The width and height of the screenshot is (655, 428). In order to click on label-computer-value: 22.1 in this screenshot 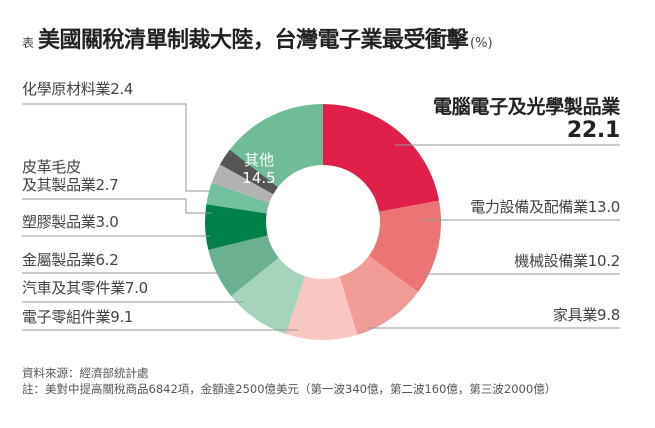, I will do `click(593, 130)`.